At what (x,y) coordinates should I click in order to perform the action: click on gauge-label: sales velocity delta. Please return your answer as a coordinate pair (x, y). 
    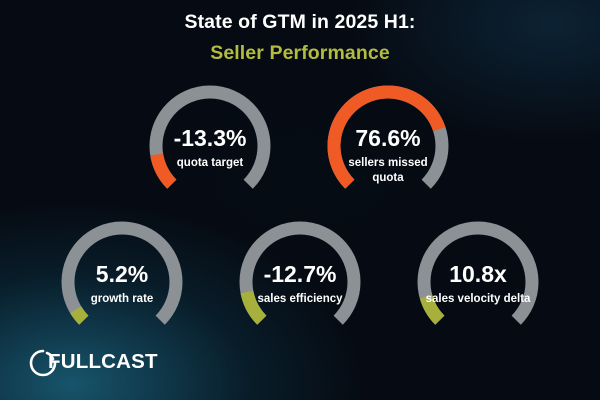
    Looking at the image, I should click on (478, 299).